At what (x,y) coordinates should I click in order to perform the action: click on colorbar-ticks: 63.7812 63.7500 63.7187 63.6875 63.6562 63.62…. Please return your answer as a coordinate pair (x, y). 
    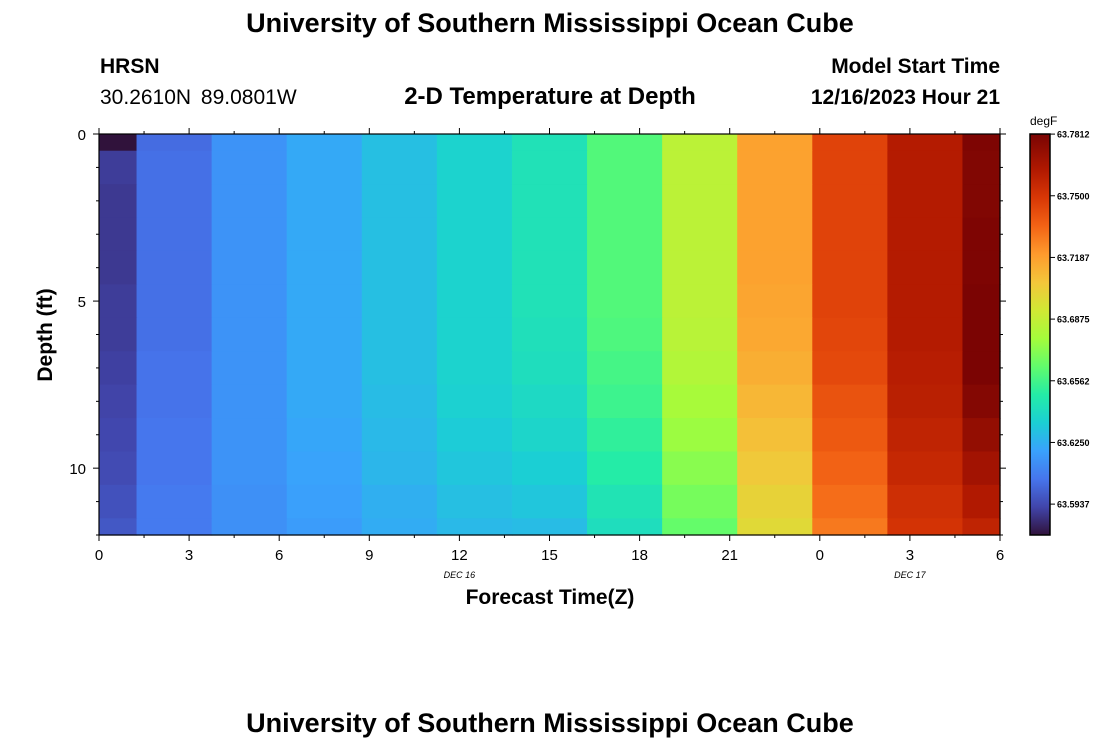
    Looking at the image, I should click on (1070, 320).